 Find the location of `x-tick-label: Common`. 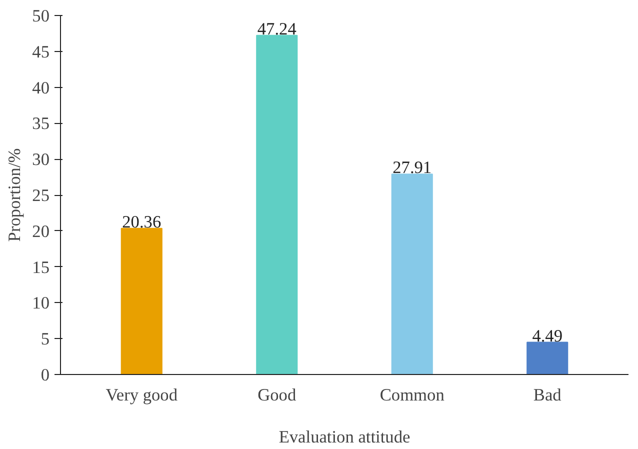

x-tick-label: Common is located at coordinates (412, 395).